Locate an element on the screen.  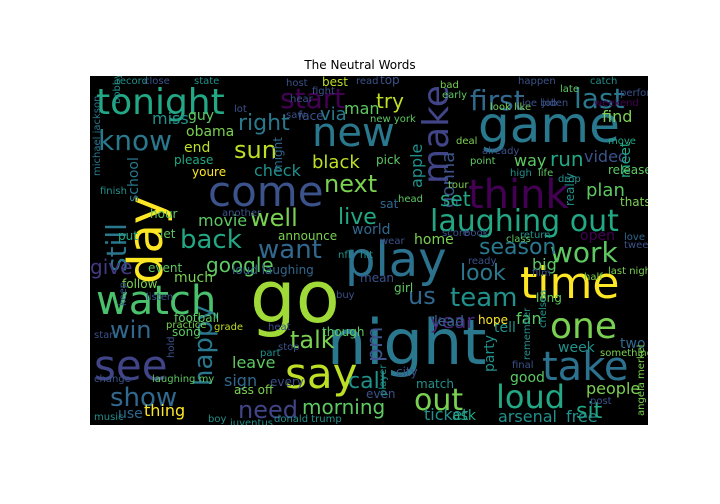
cloud-word: let is located at coordinates (168, 234).